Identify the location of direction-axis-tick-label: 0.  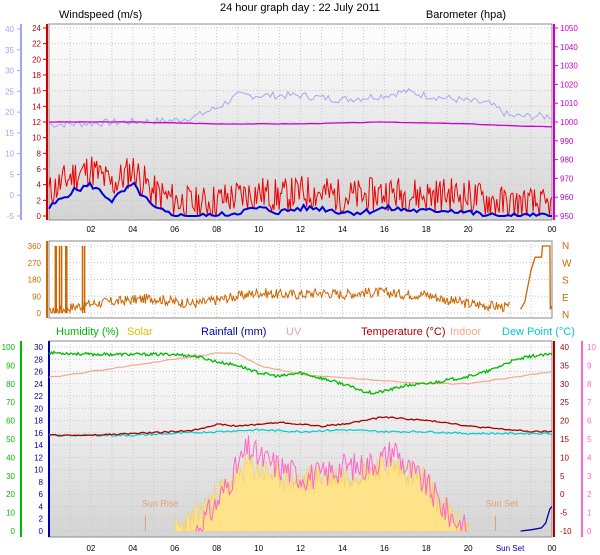
(39, 313).